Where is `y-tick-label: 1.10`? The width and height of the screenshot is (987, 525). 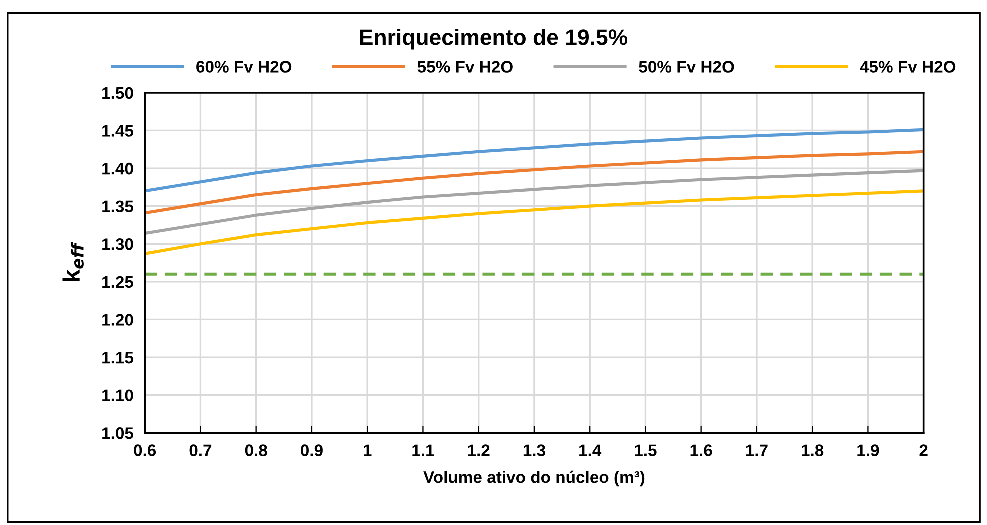
y-tick-label: 1.10 is located at coordinates (118, 396).